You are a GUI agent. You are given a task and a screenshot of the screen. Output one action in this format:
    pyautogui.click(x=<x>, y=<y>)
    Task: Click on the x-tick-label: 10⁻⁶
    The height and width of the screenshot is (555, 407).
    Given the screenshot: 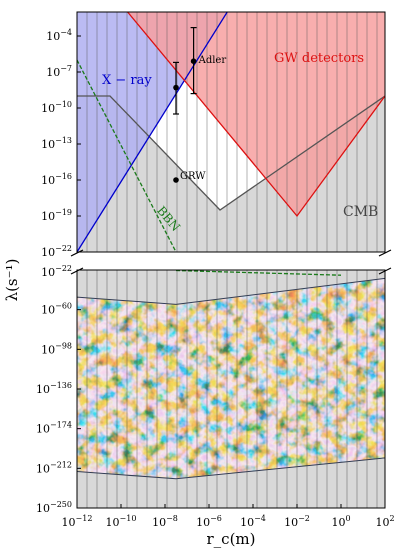 What is the action you would take?
    pyautogui.click(x=209, y=521)
    